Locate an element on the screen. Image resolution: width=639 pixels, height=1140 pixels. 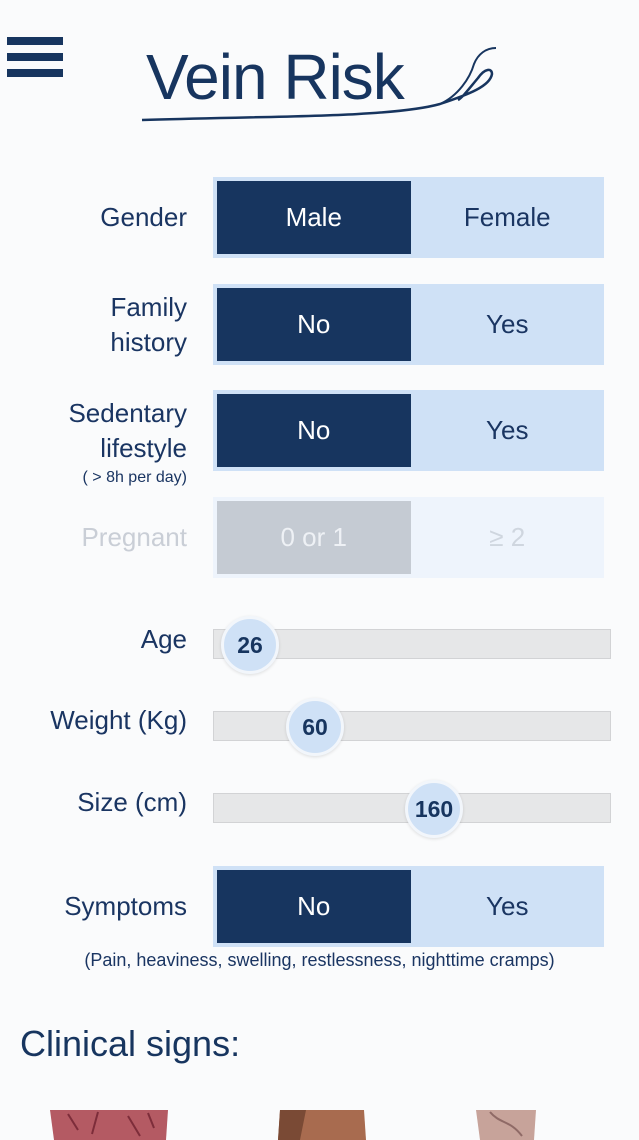
gender-option-male: Male is located at coordinates (314, 217).